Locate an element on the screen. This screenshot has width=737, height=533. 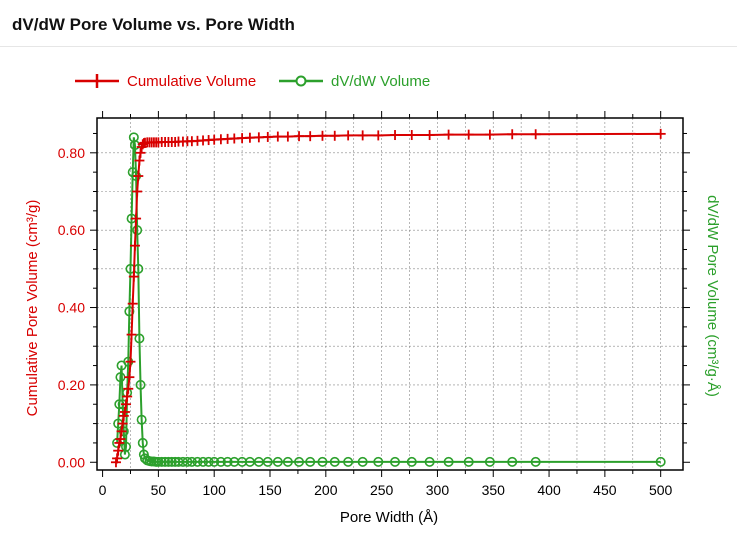
y-axis-right-title: dV/dW Pore Volume (cm³/g·Å) is located at coordinates (712, 296).